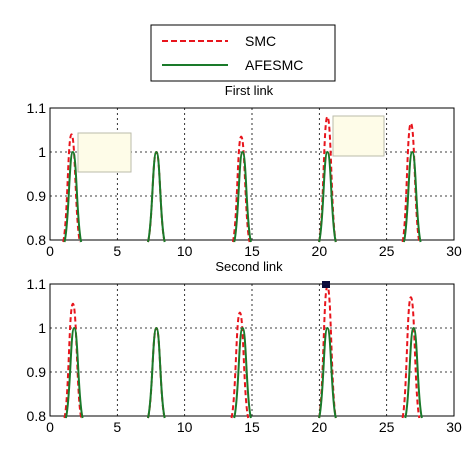 Image resolution: width=472 pixels, height=450 pixels. Describe the element at coordinates (249, 266) in the screenshot. I see `subplot-title: Second link` at that location.